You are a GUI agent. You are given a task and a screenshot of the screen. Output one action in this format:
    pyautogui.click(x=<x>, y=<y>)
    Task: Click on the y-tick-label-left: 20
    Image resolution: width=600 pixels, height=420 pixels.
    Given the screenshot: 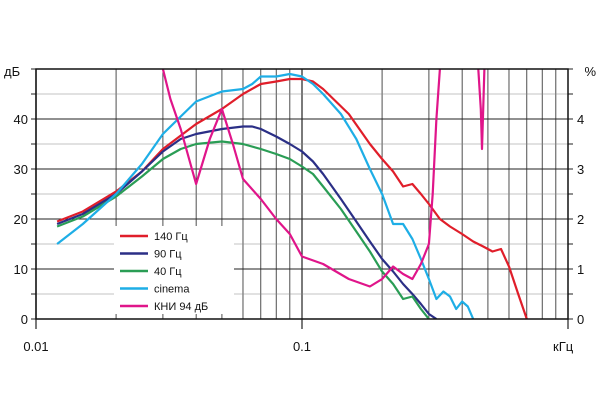 What is the action you would take?
    pyautogui.click(x=21, y=219)
    